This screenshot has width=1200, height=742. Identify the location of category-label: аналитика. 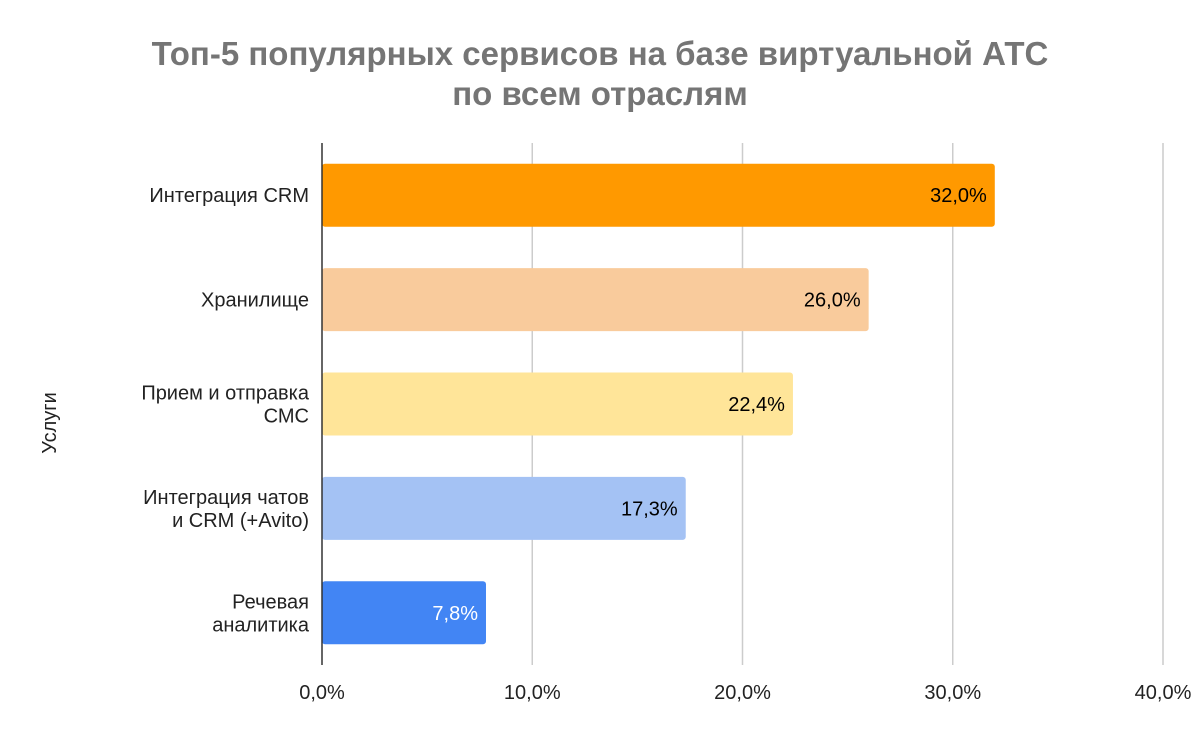
(261, 625).